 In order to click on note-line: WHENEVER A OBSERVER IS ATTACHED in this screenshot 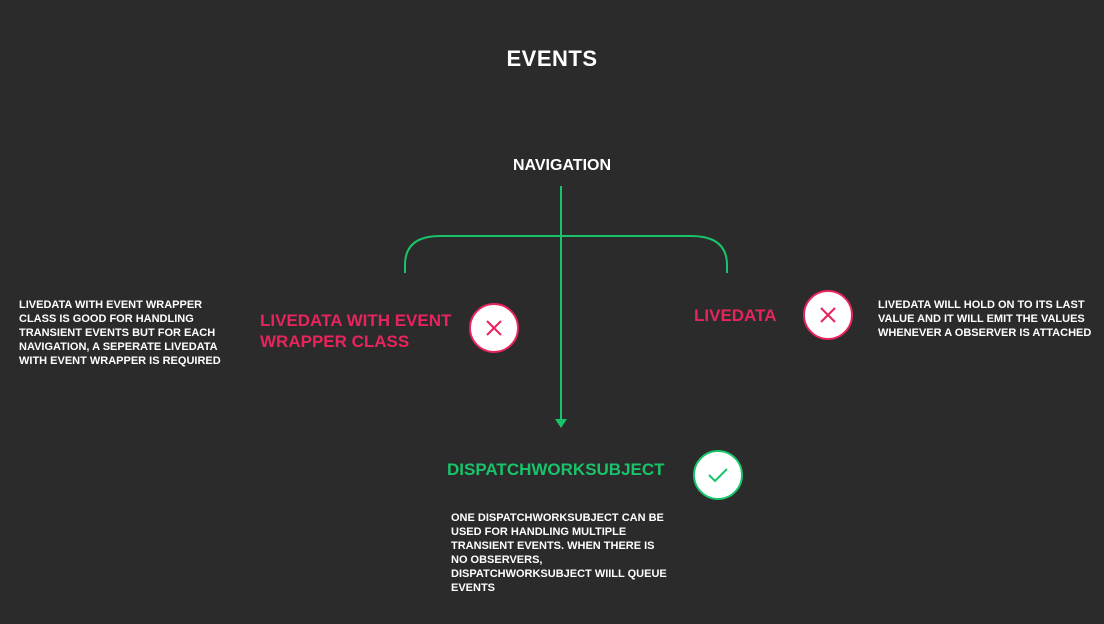, I will do `click(985, 333)`.